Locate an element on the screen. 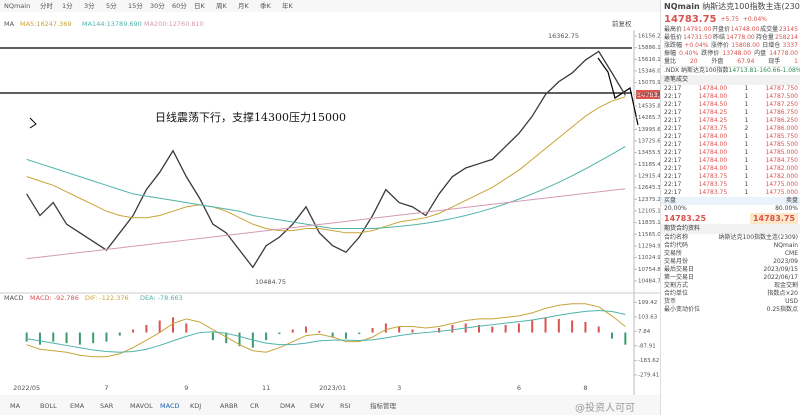 Image resolution: width=800 pixels, height=419 pixels. trade-cell: 14785.750 is located at coordinates (781, 136).